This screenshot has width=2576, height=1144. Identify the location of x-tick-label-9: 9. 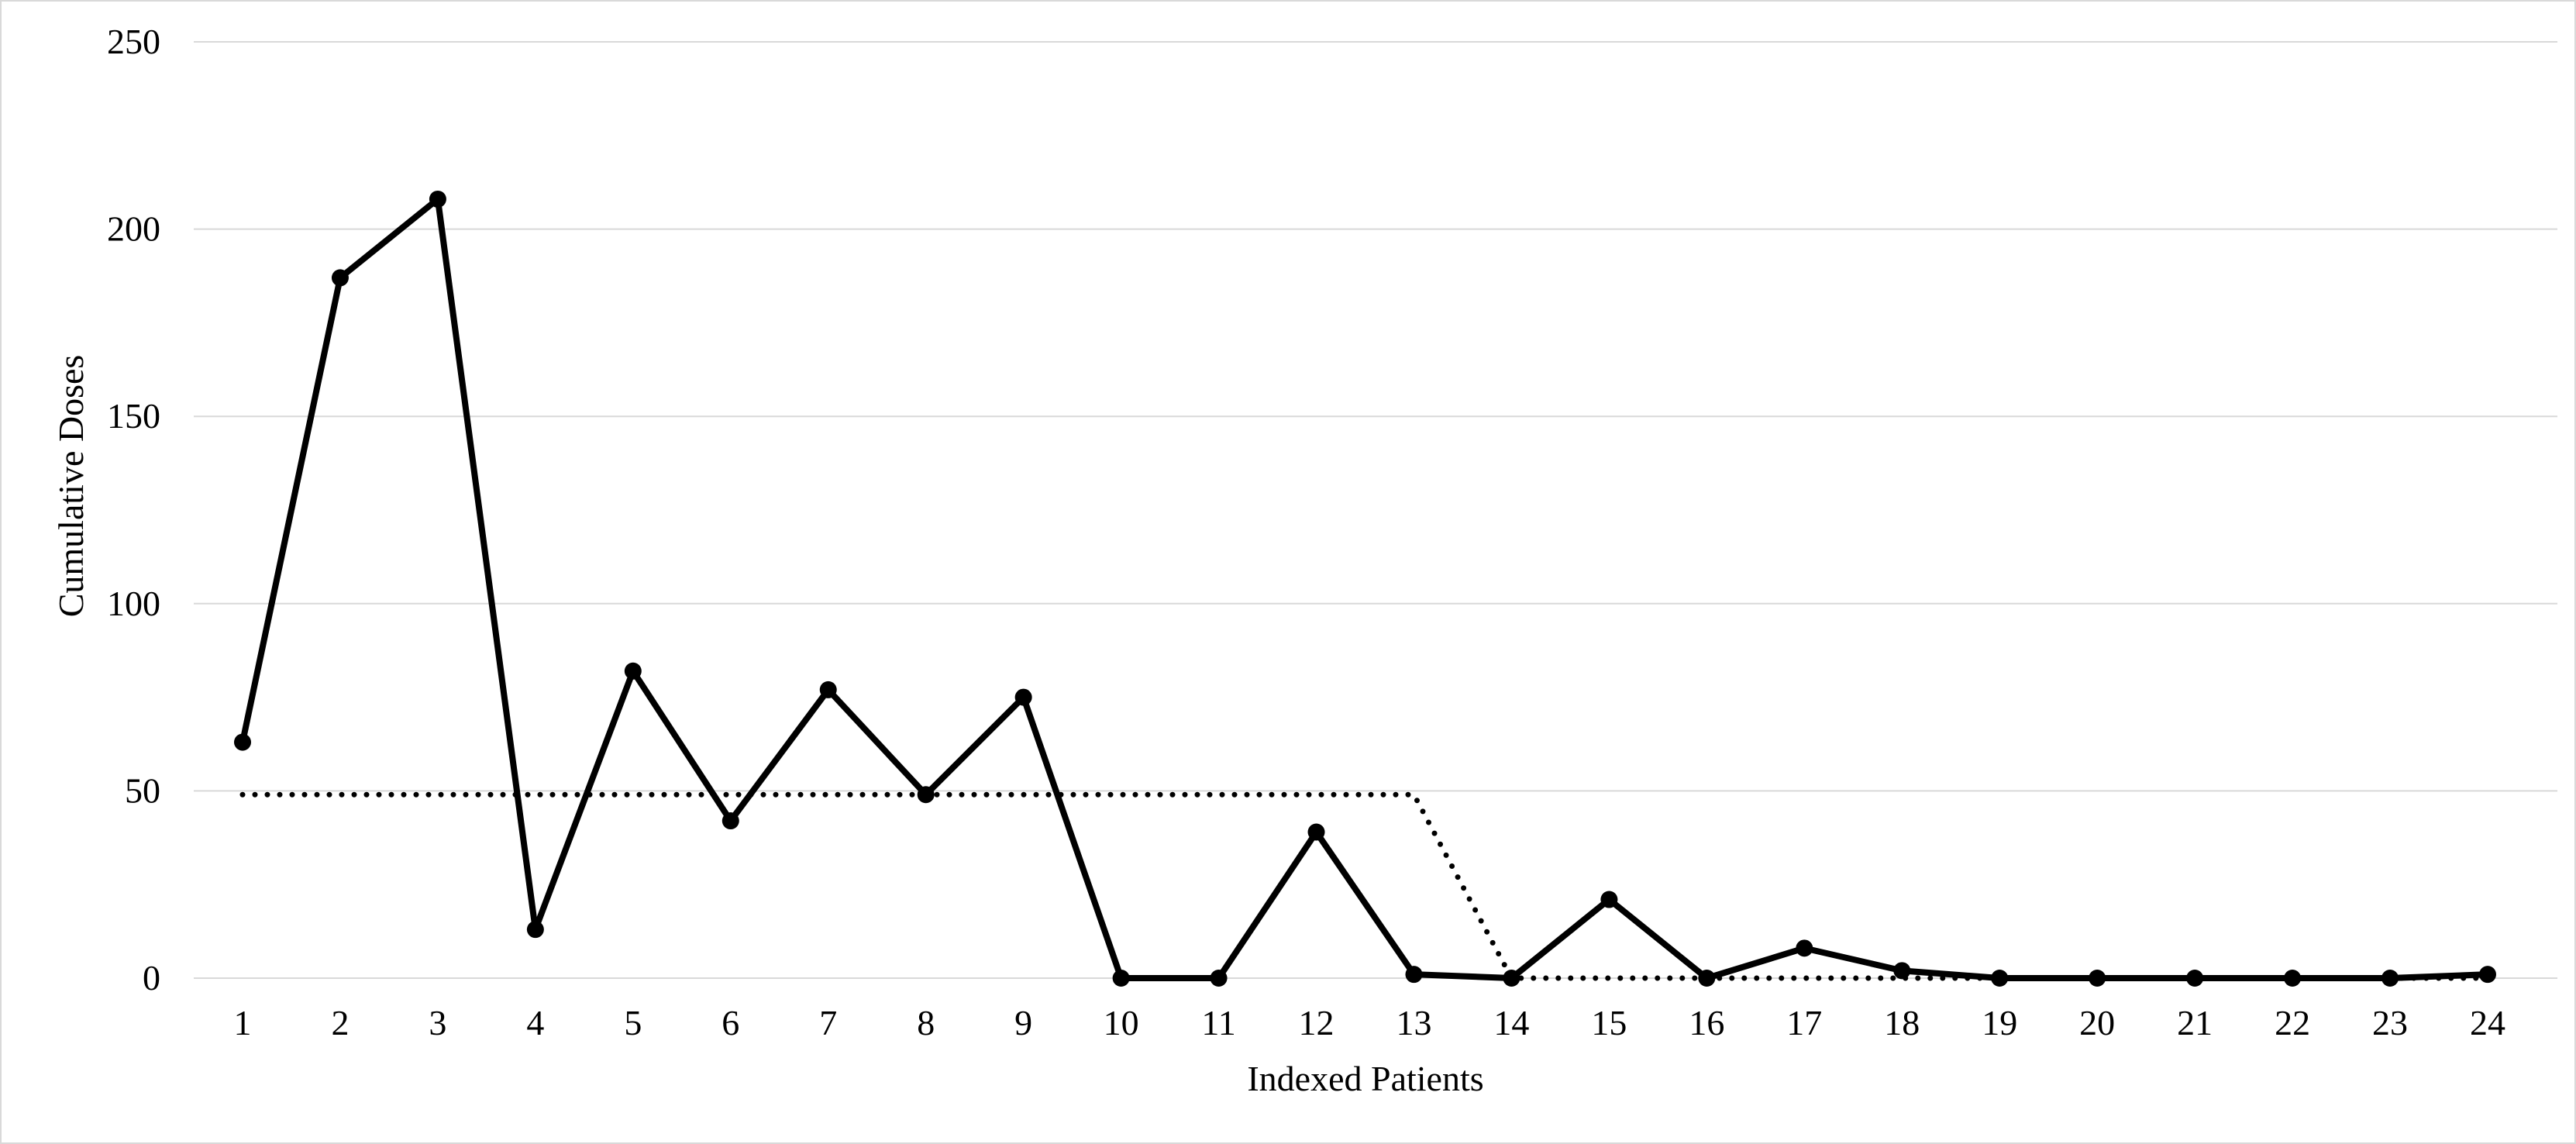
(1023, 1022).